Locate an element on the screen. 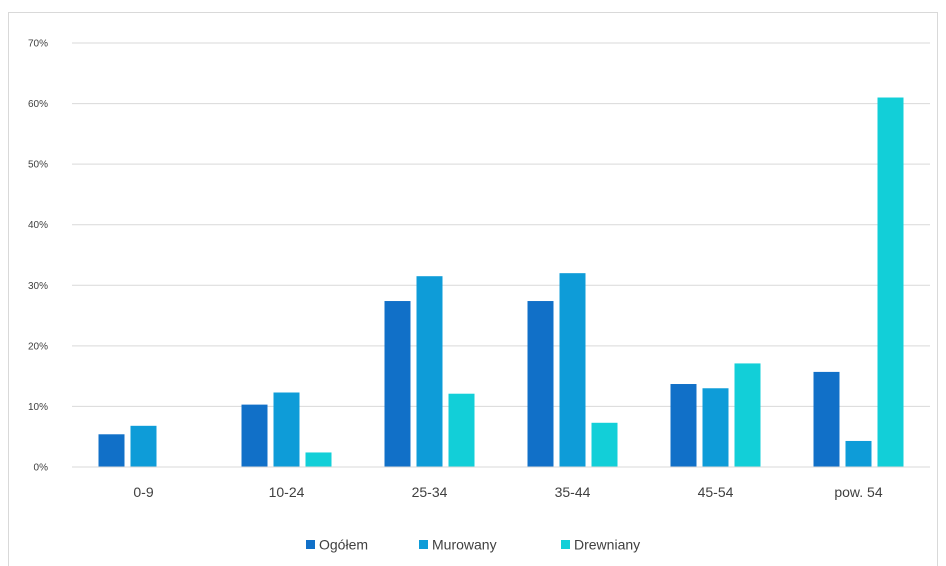 The height and width of the screenshot is (566, 946). bar-ogółem-45-54 is located at coordinates (683, 425).